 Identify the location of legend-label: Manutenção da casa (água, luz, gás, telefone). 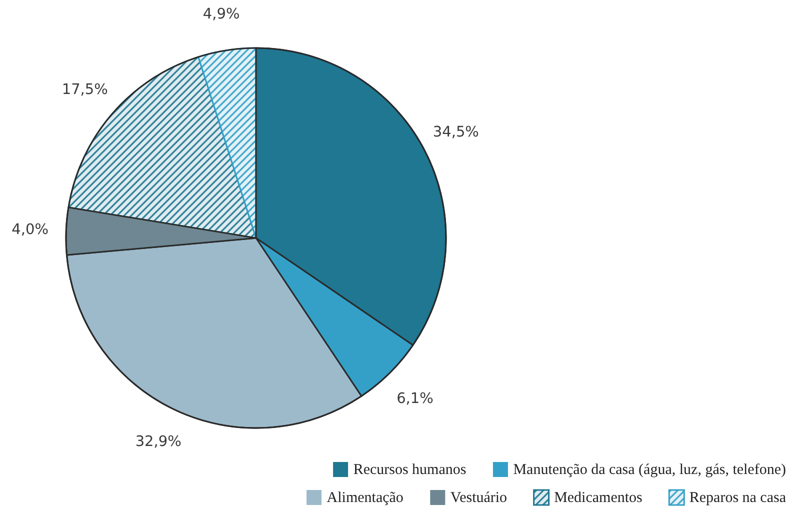
(649, 470).